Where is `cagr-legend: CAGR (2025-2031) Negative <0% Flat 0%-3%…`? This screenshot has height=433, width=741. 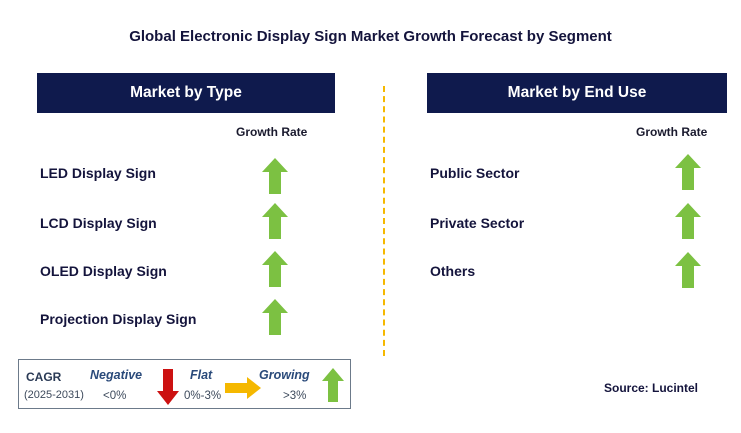 cagr-legend: CAGR (2025-2031) Negative <0% Flat 0%-3%… is located at coordinates (184, 384).